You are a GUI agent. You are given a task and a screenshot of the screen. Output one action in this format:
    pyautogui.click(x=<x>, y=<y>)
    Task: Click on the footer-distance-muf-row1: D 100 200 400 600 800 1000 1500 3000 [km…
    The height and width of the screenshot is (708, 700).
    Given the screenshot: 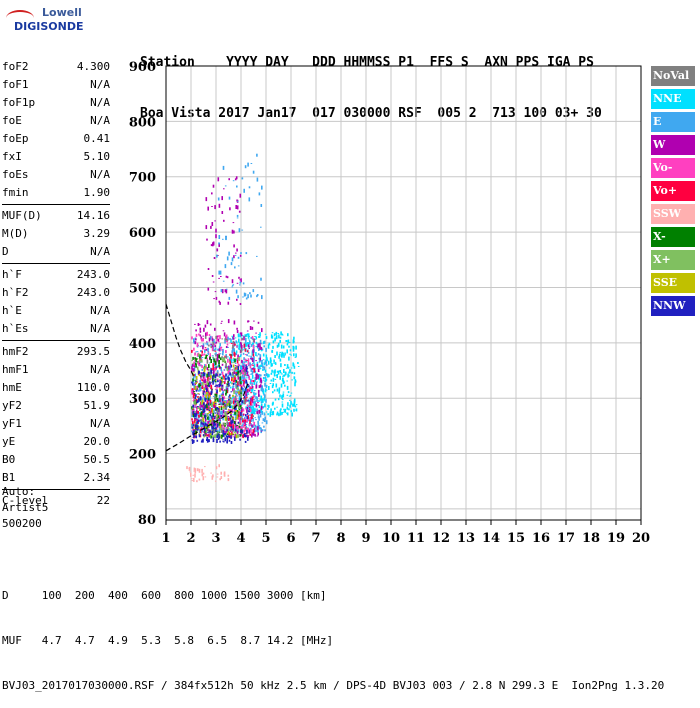 What is the action you would take?
    pyautogui.click(x=164, y=595)
    